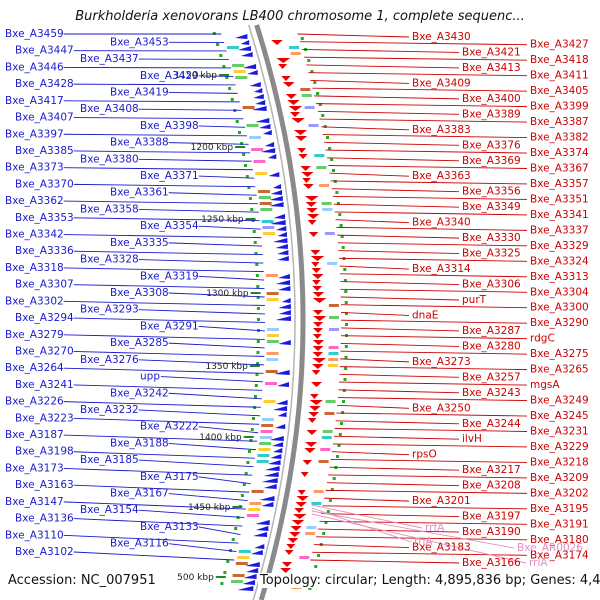 Image resolution: width=600 pixels, height=600 pixels. I want to click on left-gene-label: Bxe_A3307, so click(44, 285).